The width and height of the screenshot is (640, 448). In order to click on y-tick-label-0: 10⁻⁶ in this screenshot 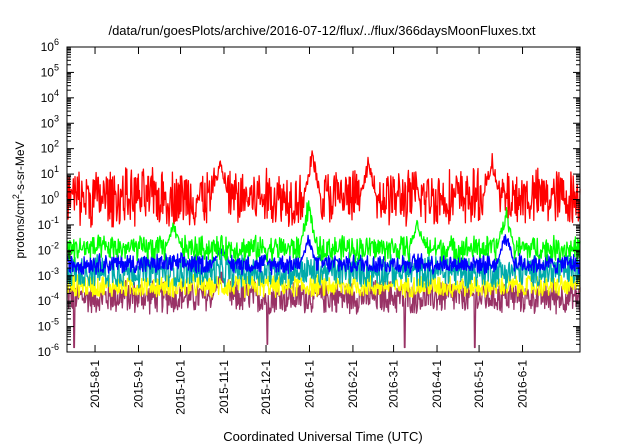, I will do `click(48, 350)`.